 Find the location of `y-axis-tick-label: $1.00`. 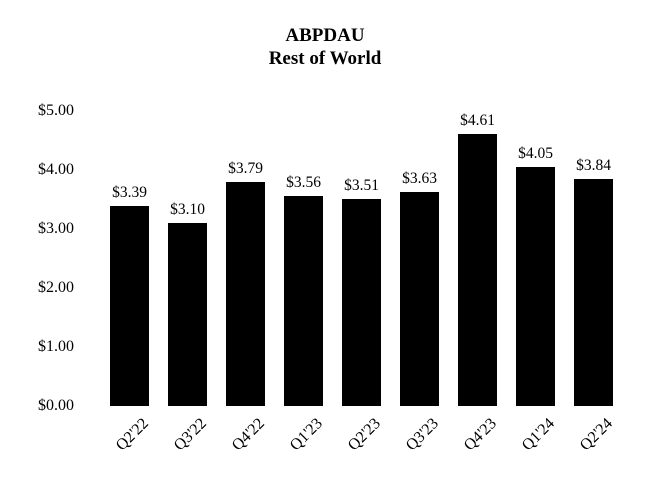

y-axis-tick-label: $1.00 is located at coordinates (56, 346).